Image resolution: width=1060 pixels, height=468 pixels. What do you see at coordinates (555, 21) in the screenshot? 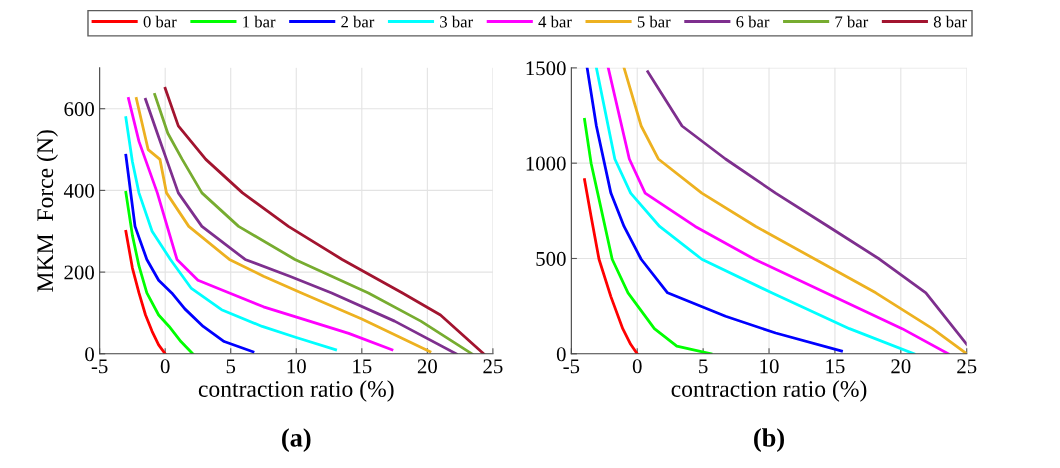
I see `legend-label: 4 bar` at bounding box center [555, 21].